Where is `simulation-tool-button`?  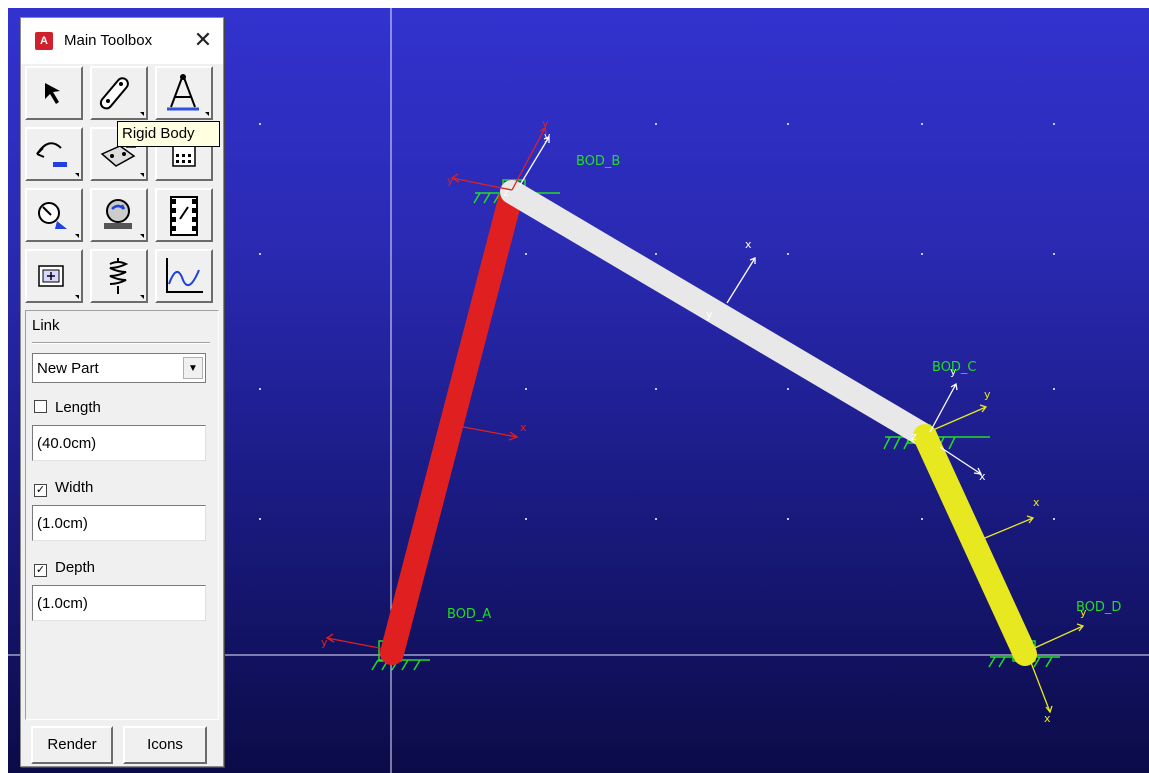 simulation-tool-button is located at coordinates (119, 215).